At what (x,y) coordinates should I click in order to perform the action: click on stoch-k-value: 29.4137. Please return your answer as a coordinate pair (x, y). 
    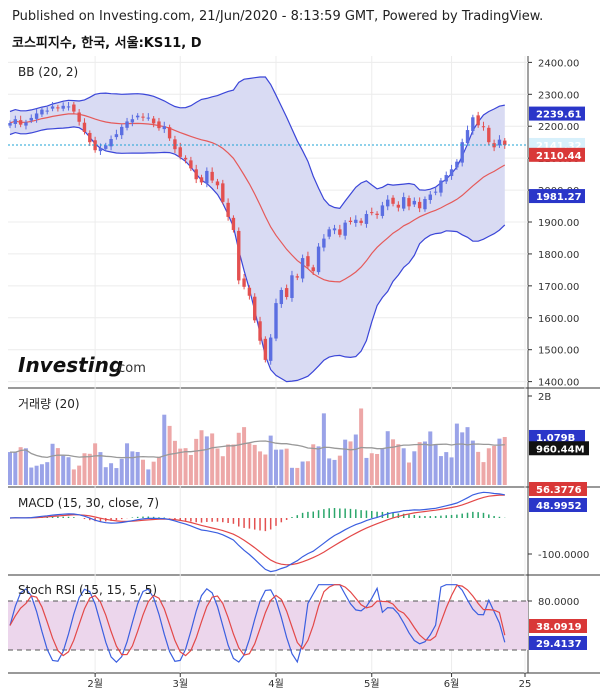
    Looking at the image, I should click on (559, 644).